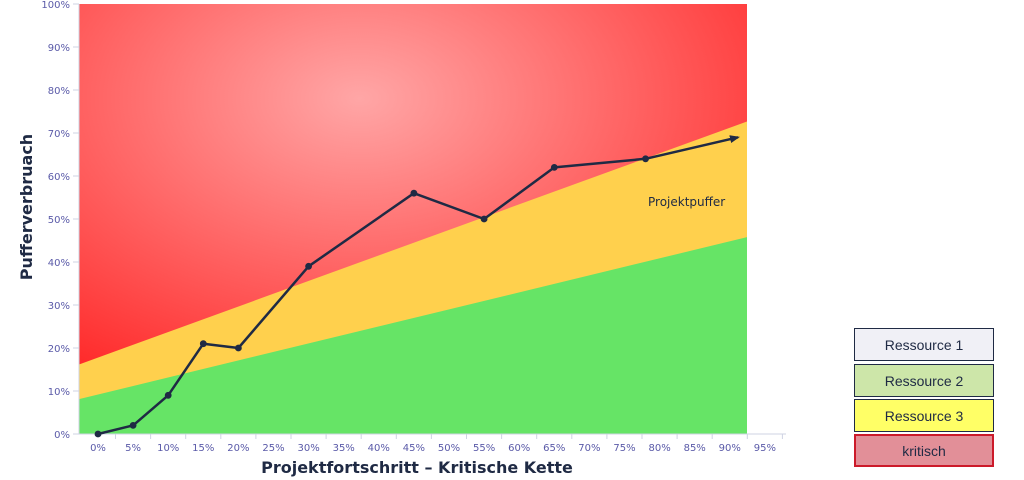 The height and width of the screenshot is (480, 1024). I want to click on legend-item-ressource-3: Ressource 3, so click(924, 415).